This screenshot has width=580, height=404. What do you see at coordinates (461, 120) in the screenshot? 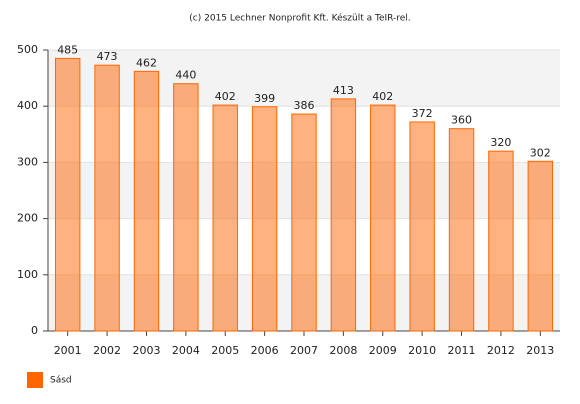
I see `data-label: 360` at bounding box center [461, 120].